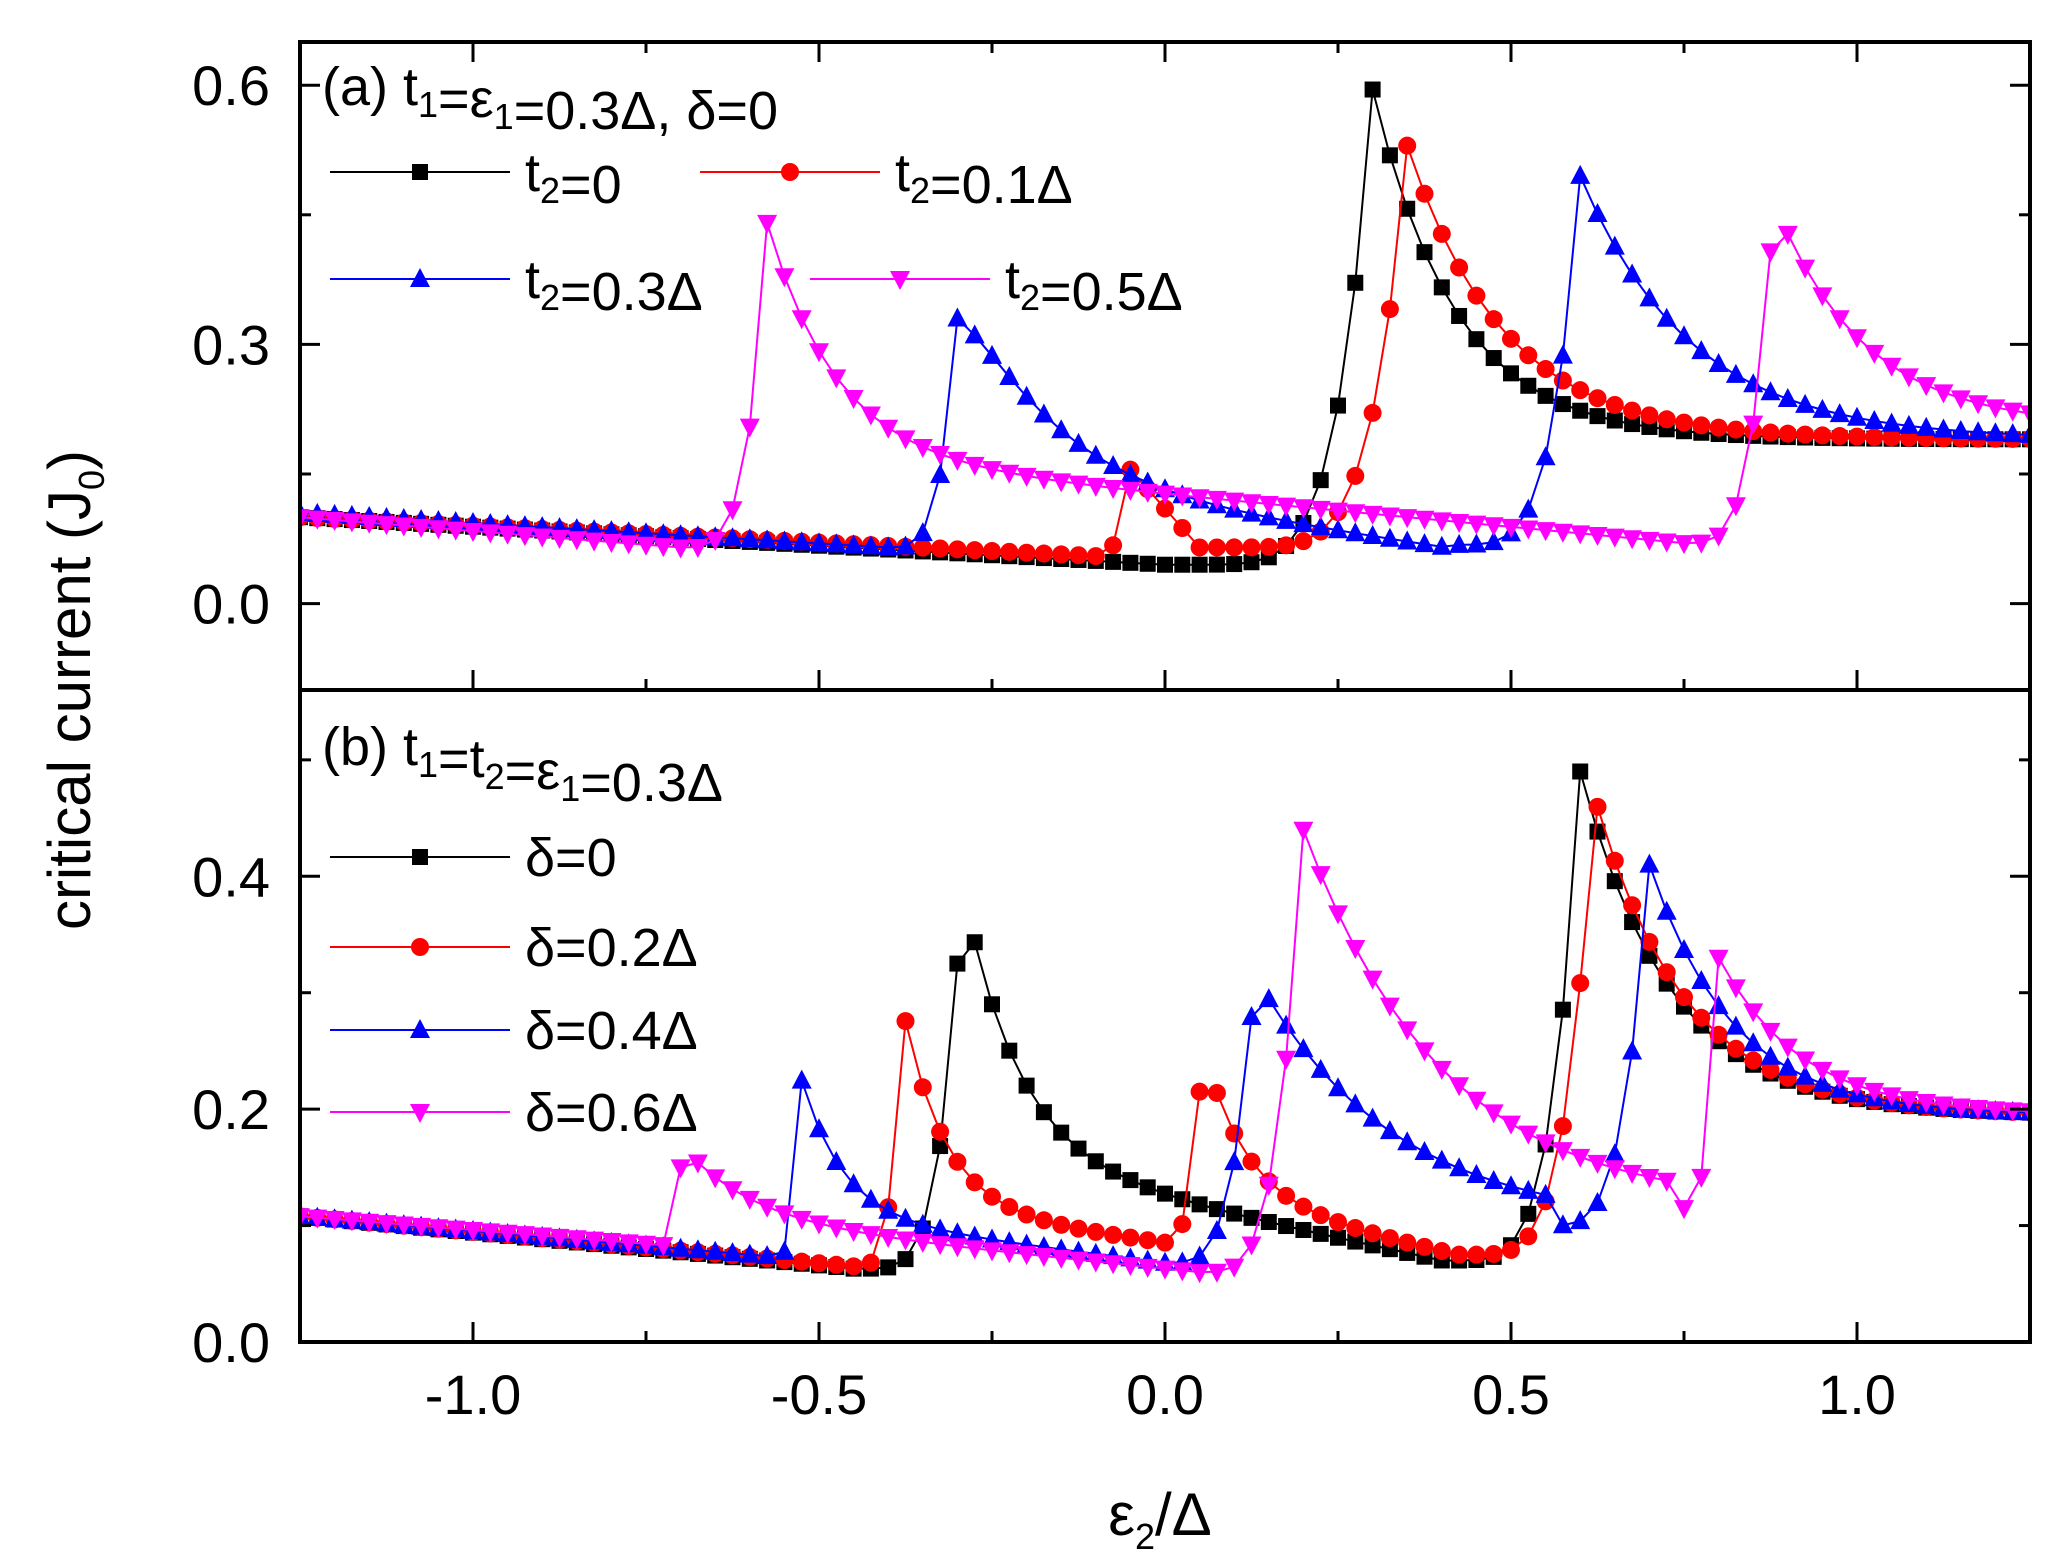 The width and height of the screenshot is (2064, 1567). Describe the element at coordinates (1511, 1394) in the screenshot. I see `x-tick-label: 0.5` at that location.